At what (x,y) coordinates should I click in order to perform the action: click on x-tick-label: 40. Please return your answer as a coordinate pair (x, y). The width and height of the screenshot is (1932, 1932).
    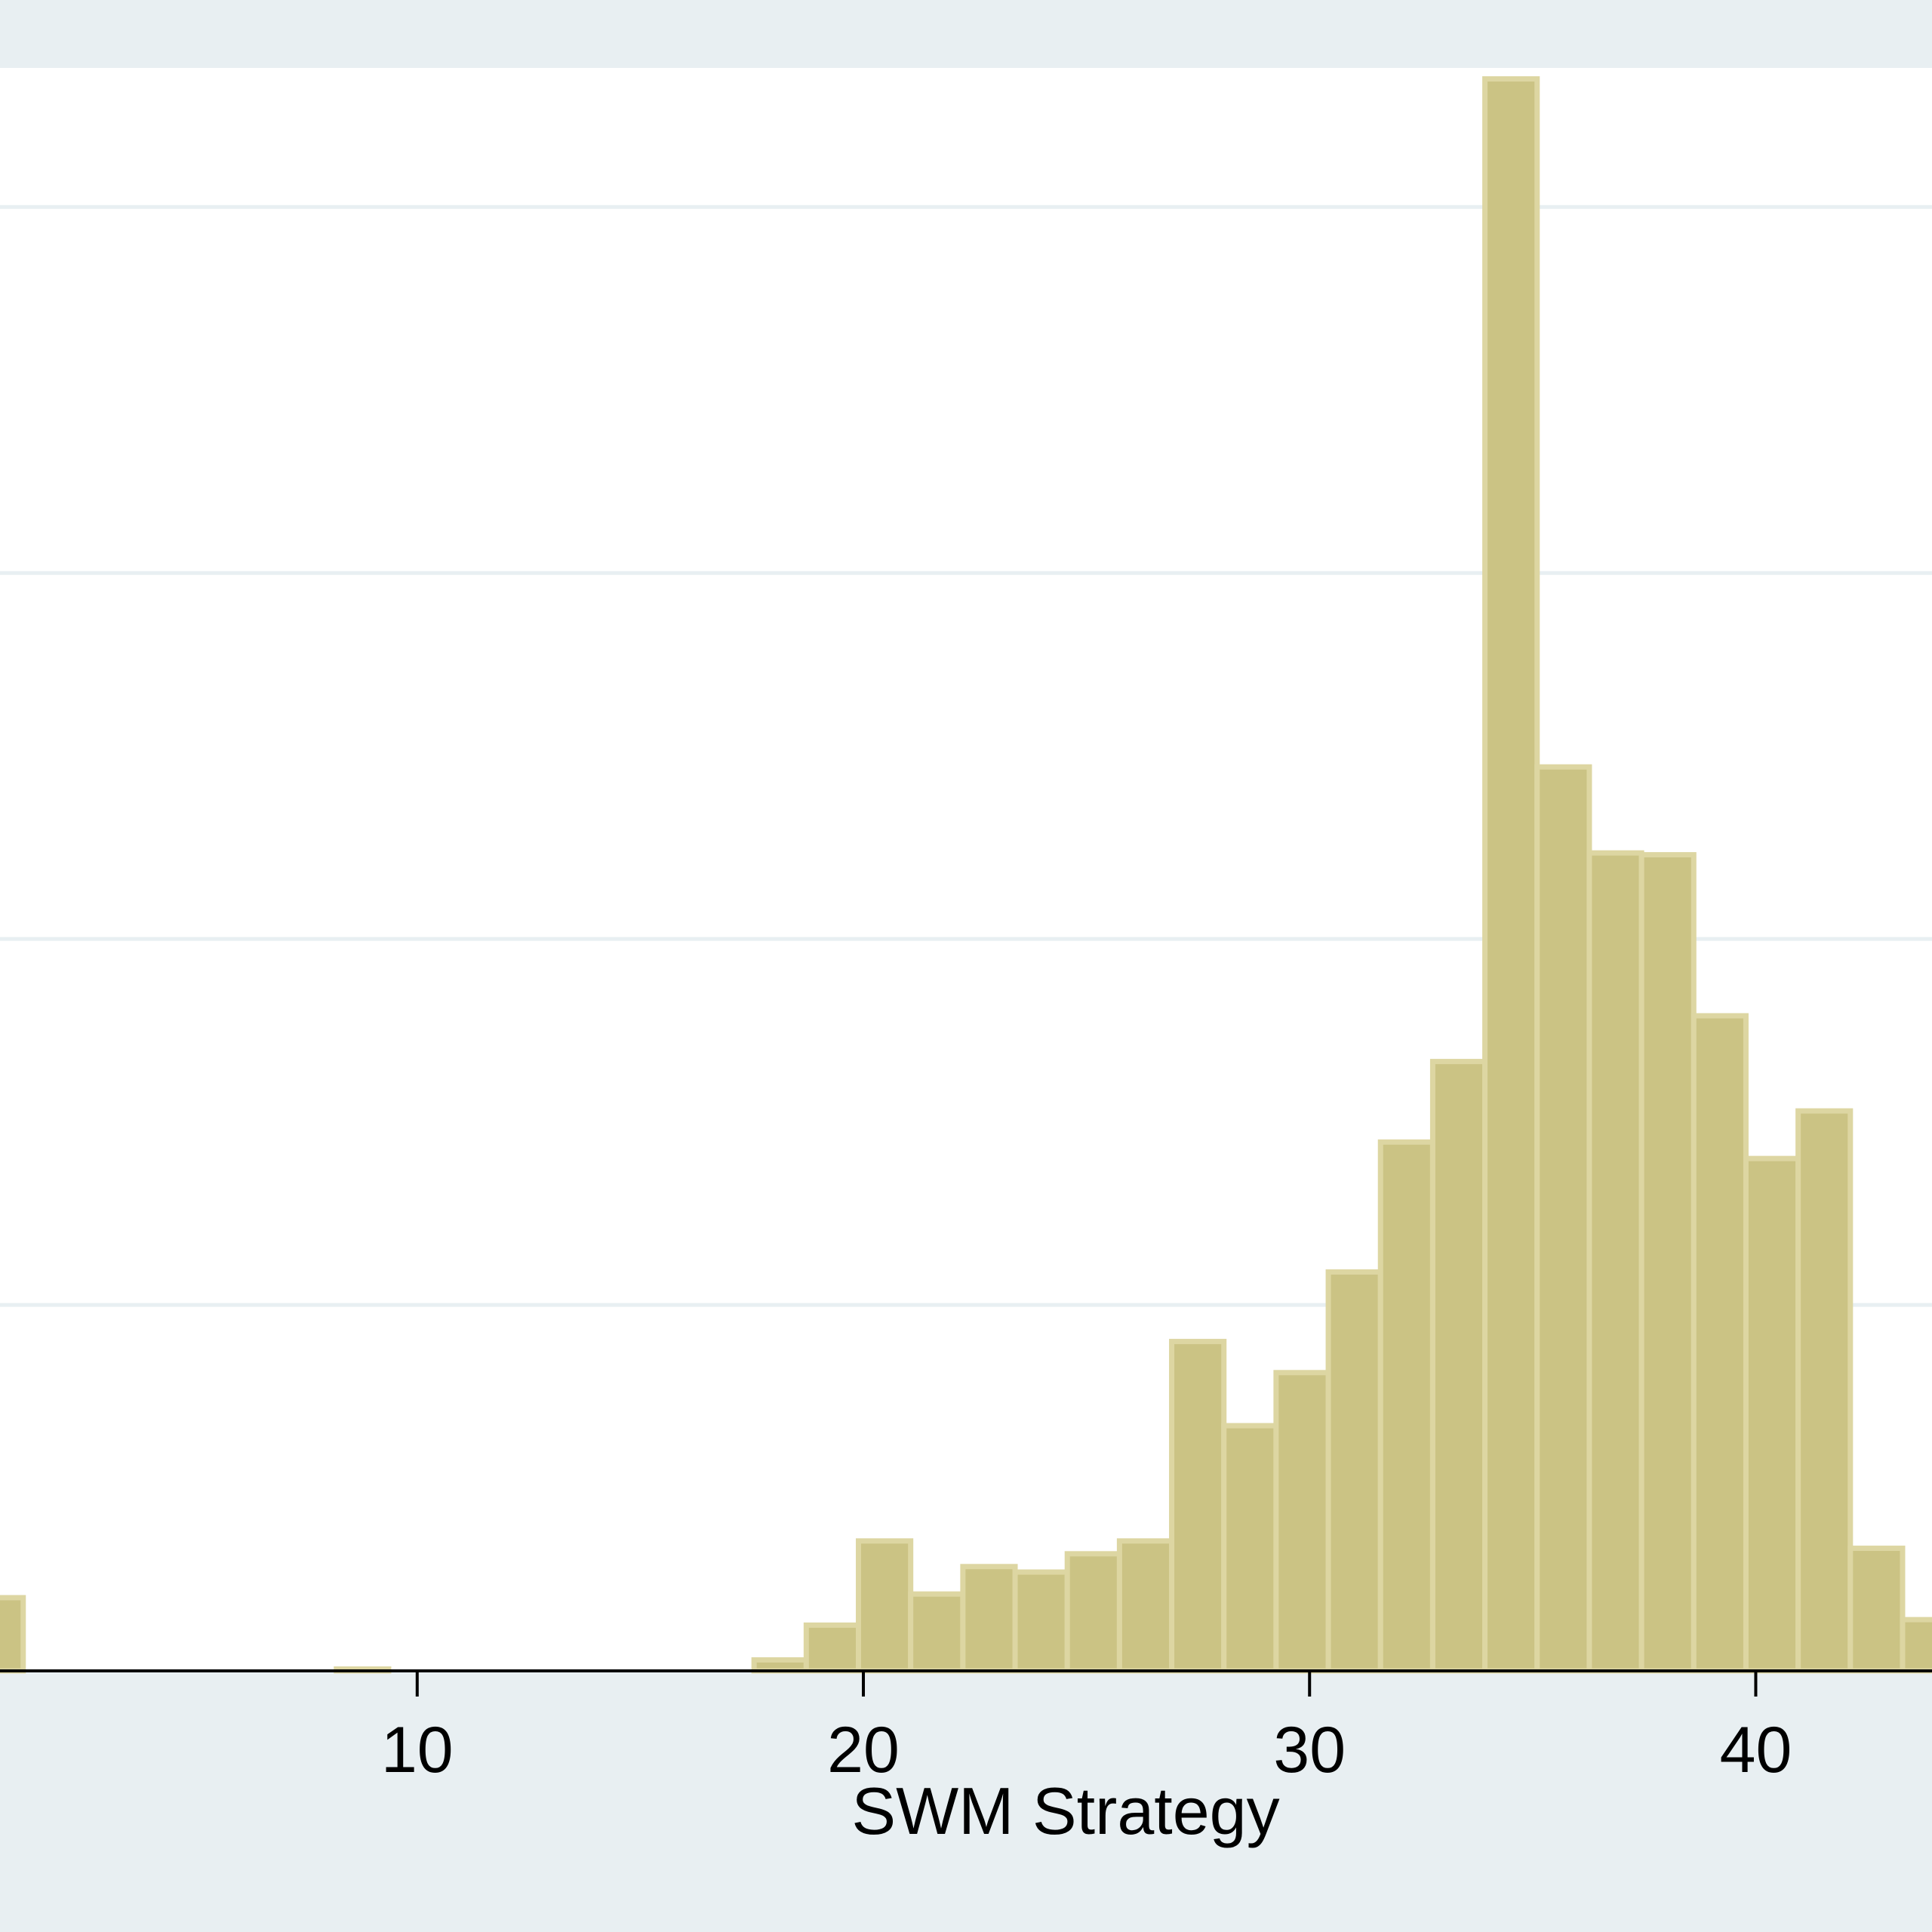
    Looking at the image, I should click on (1756, 1750).